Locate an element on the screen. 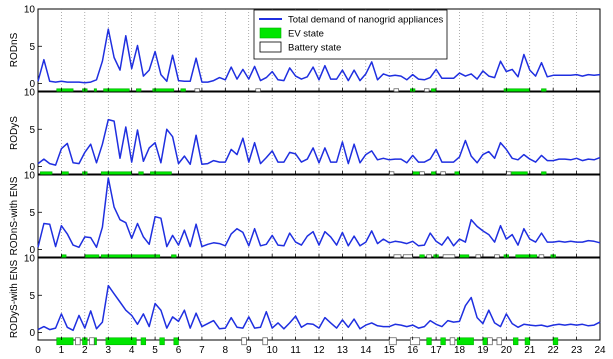  y-axis-label: RODnS is located at coordinates (14, 49).